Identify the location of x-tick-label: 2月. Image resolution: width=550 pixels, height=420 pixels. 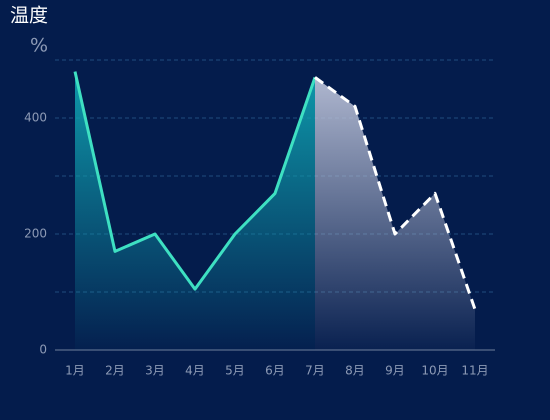
(115, 371).